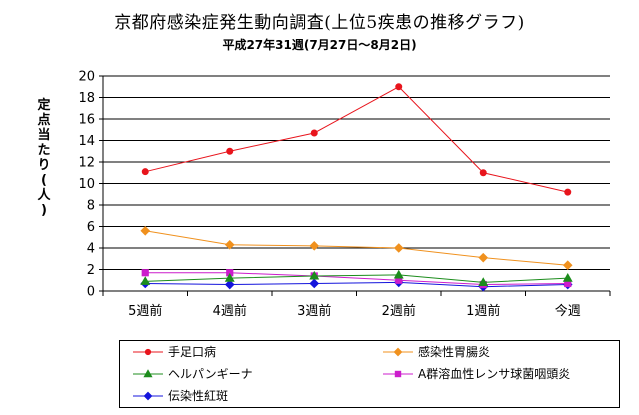 The height and width of the screenshot is (415, 639). Describe the element at coordinates (44, 105) in the screenshot. I see `y-axis-label-char: 定` at that location.